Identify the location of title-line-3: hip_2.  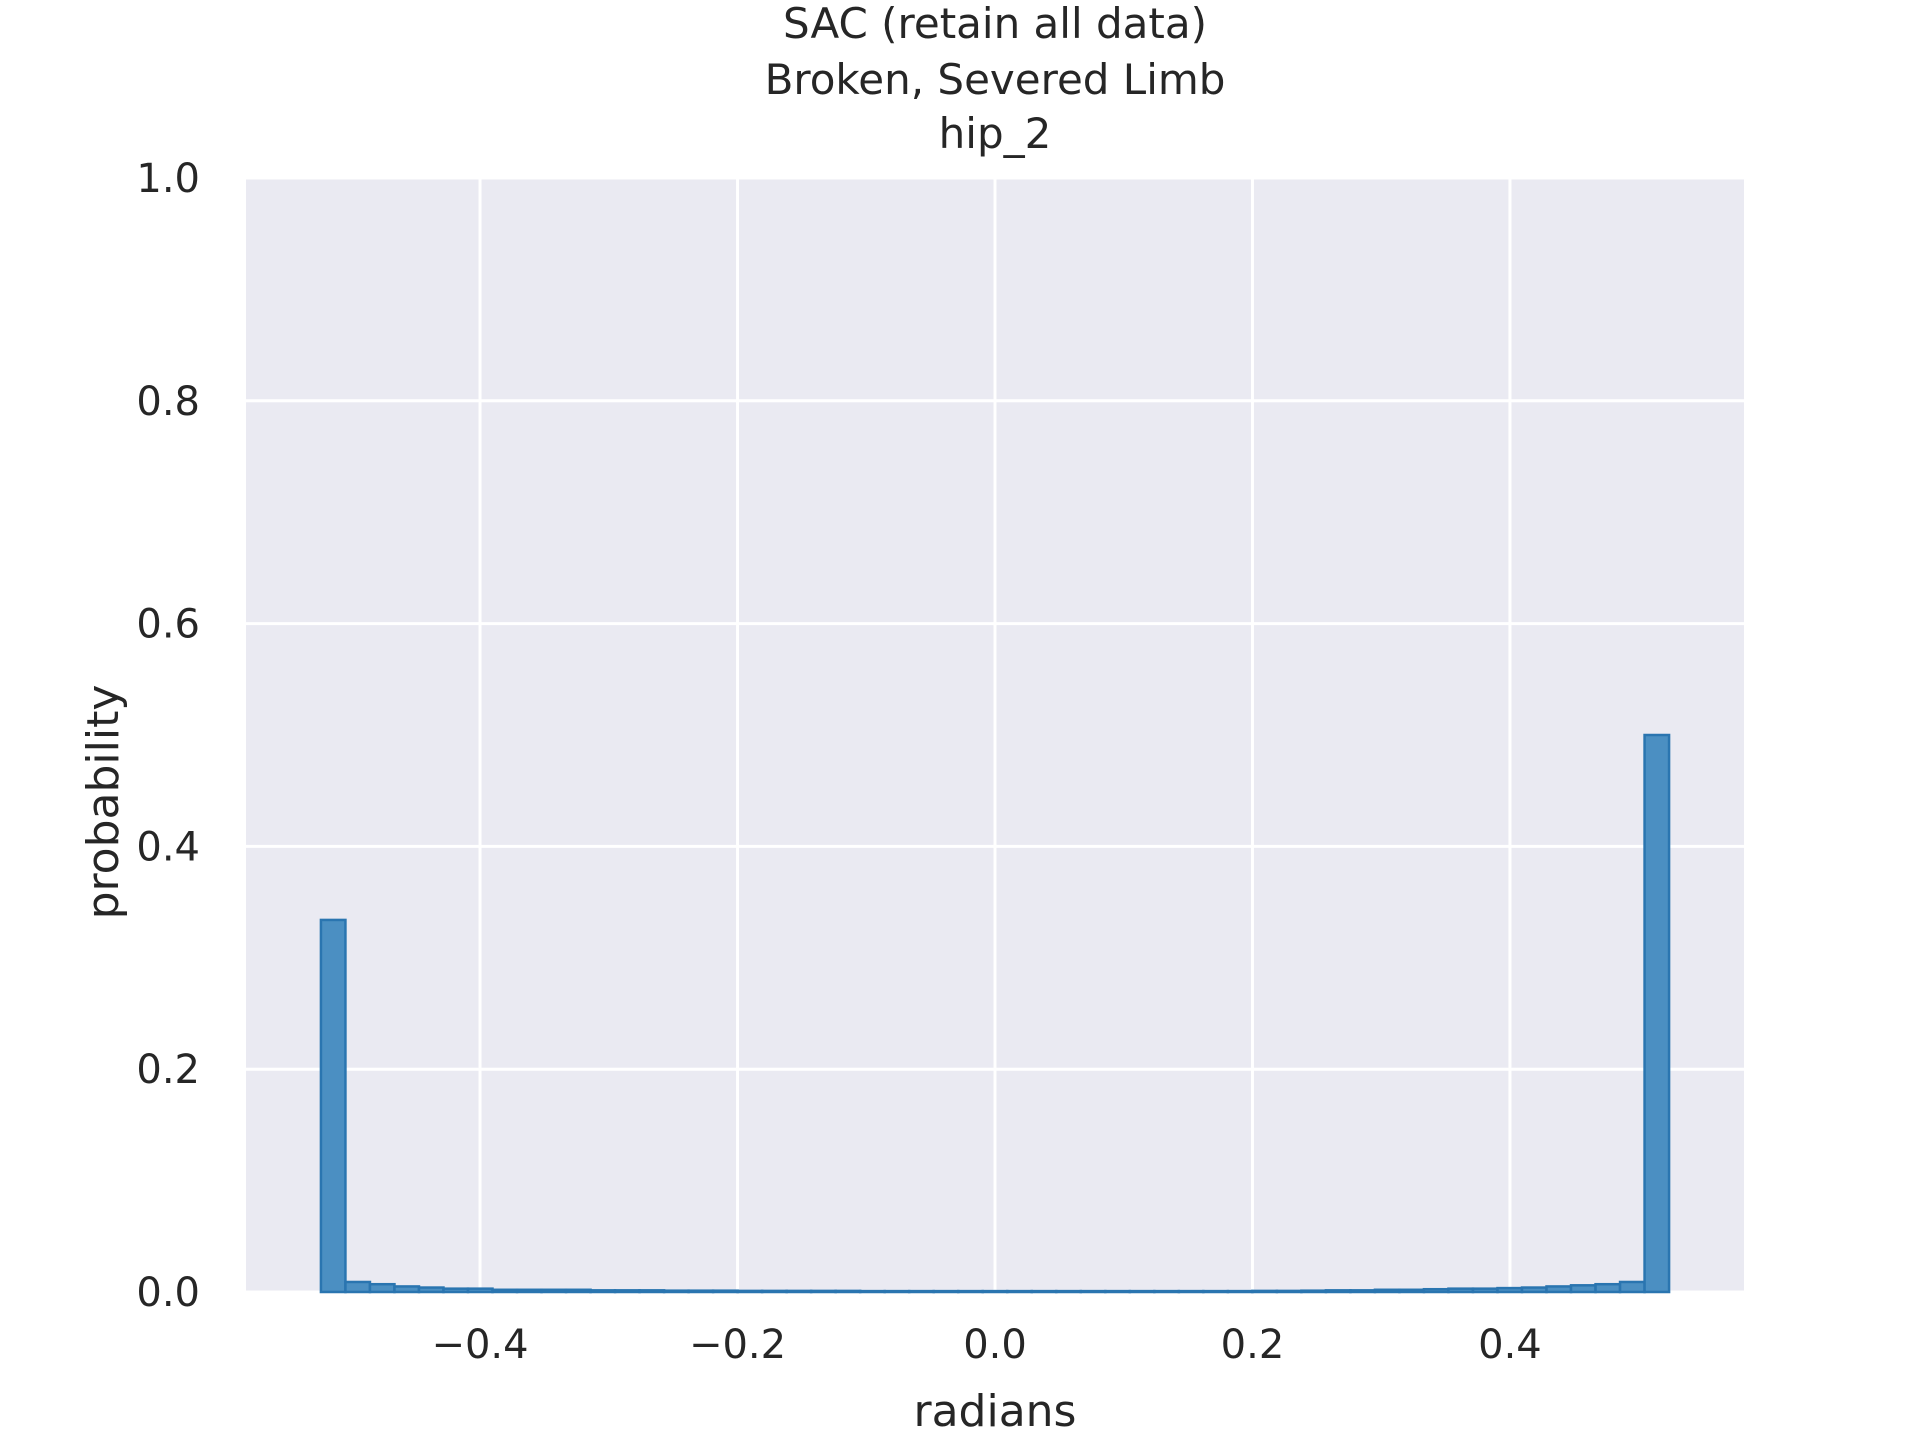
(995, 133).